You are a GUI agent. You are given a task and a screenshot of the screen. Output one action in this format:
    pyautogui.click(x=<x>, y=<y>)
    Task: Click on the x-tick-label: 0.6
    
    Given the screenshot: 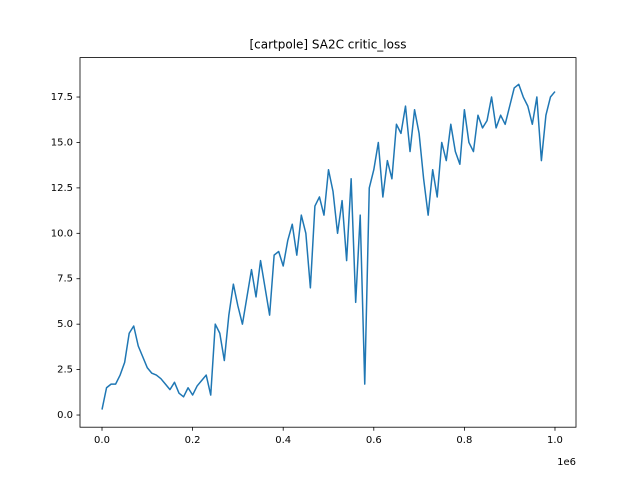 What is the action you would take?
    pyautogui.click(x=374, y=440)
    